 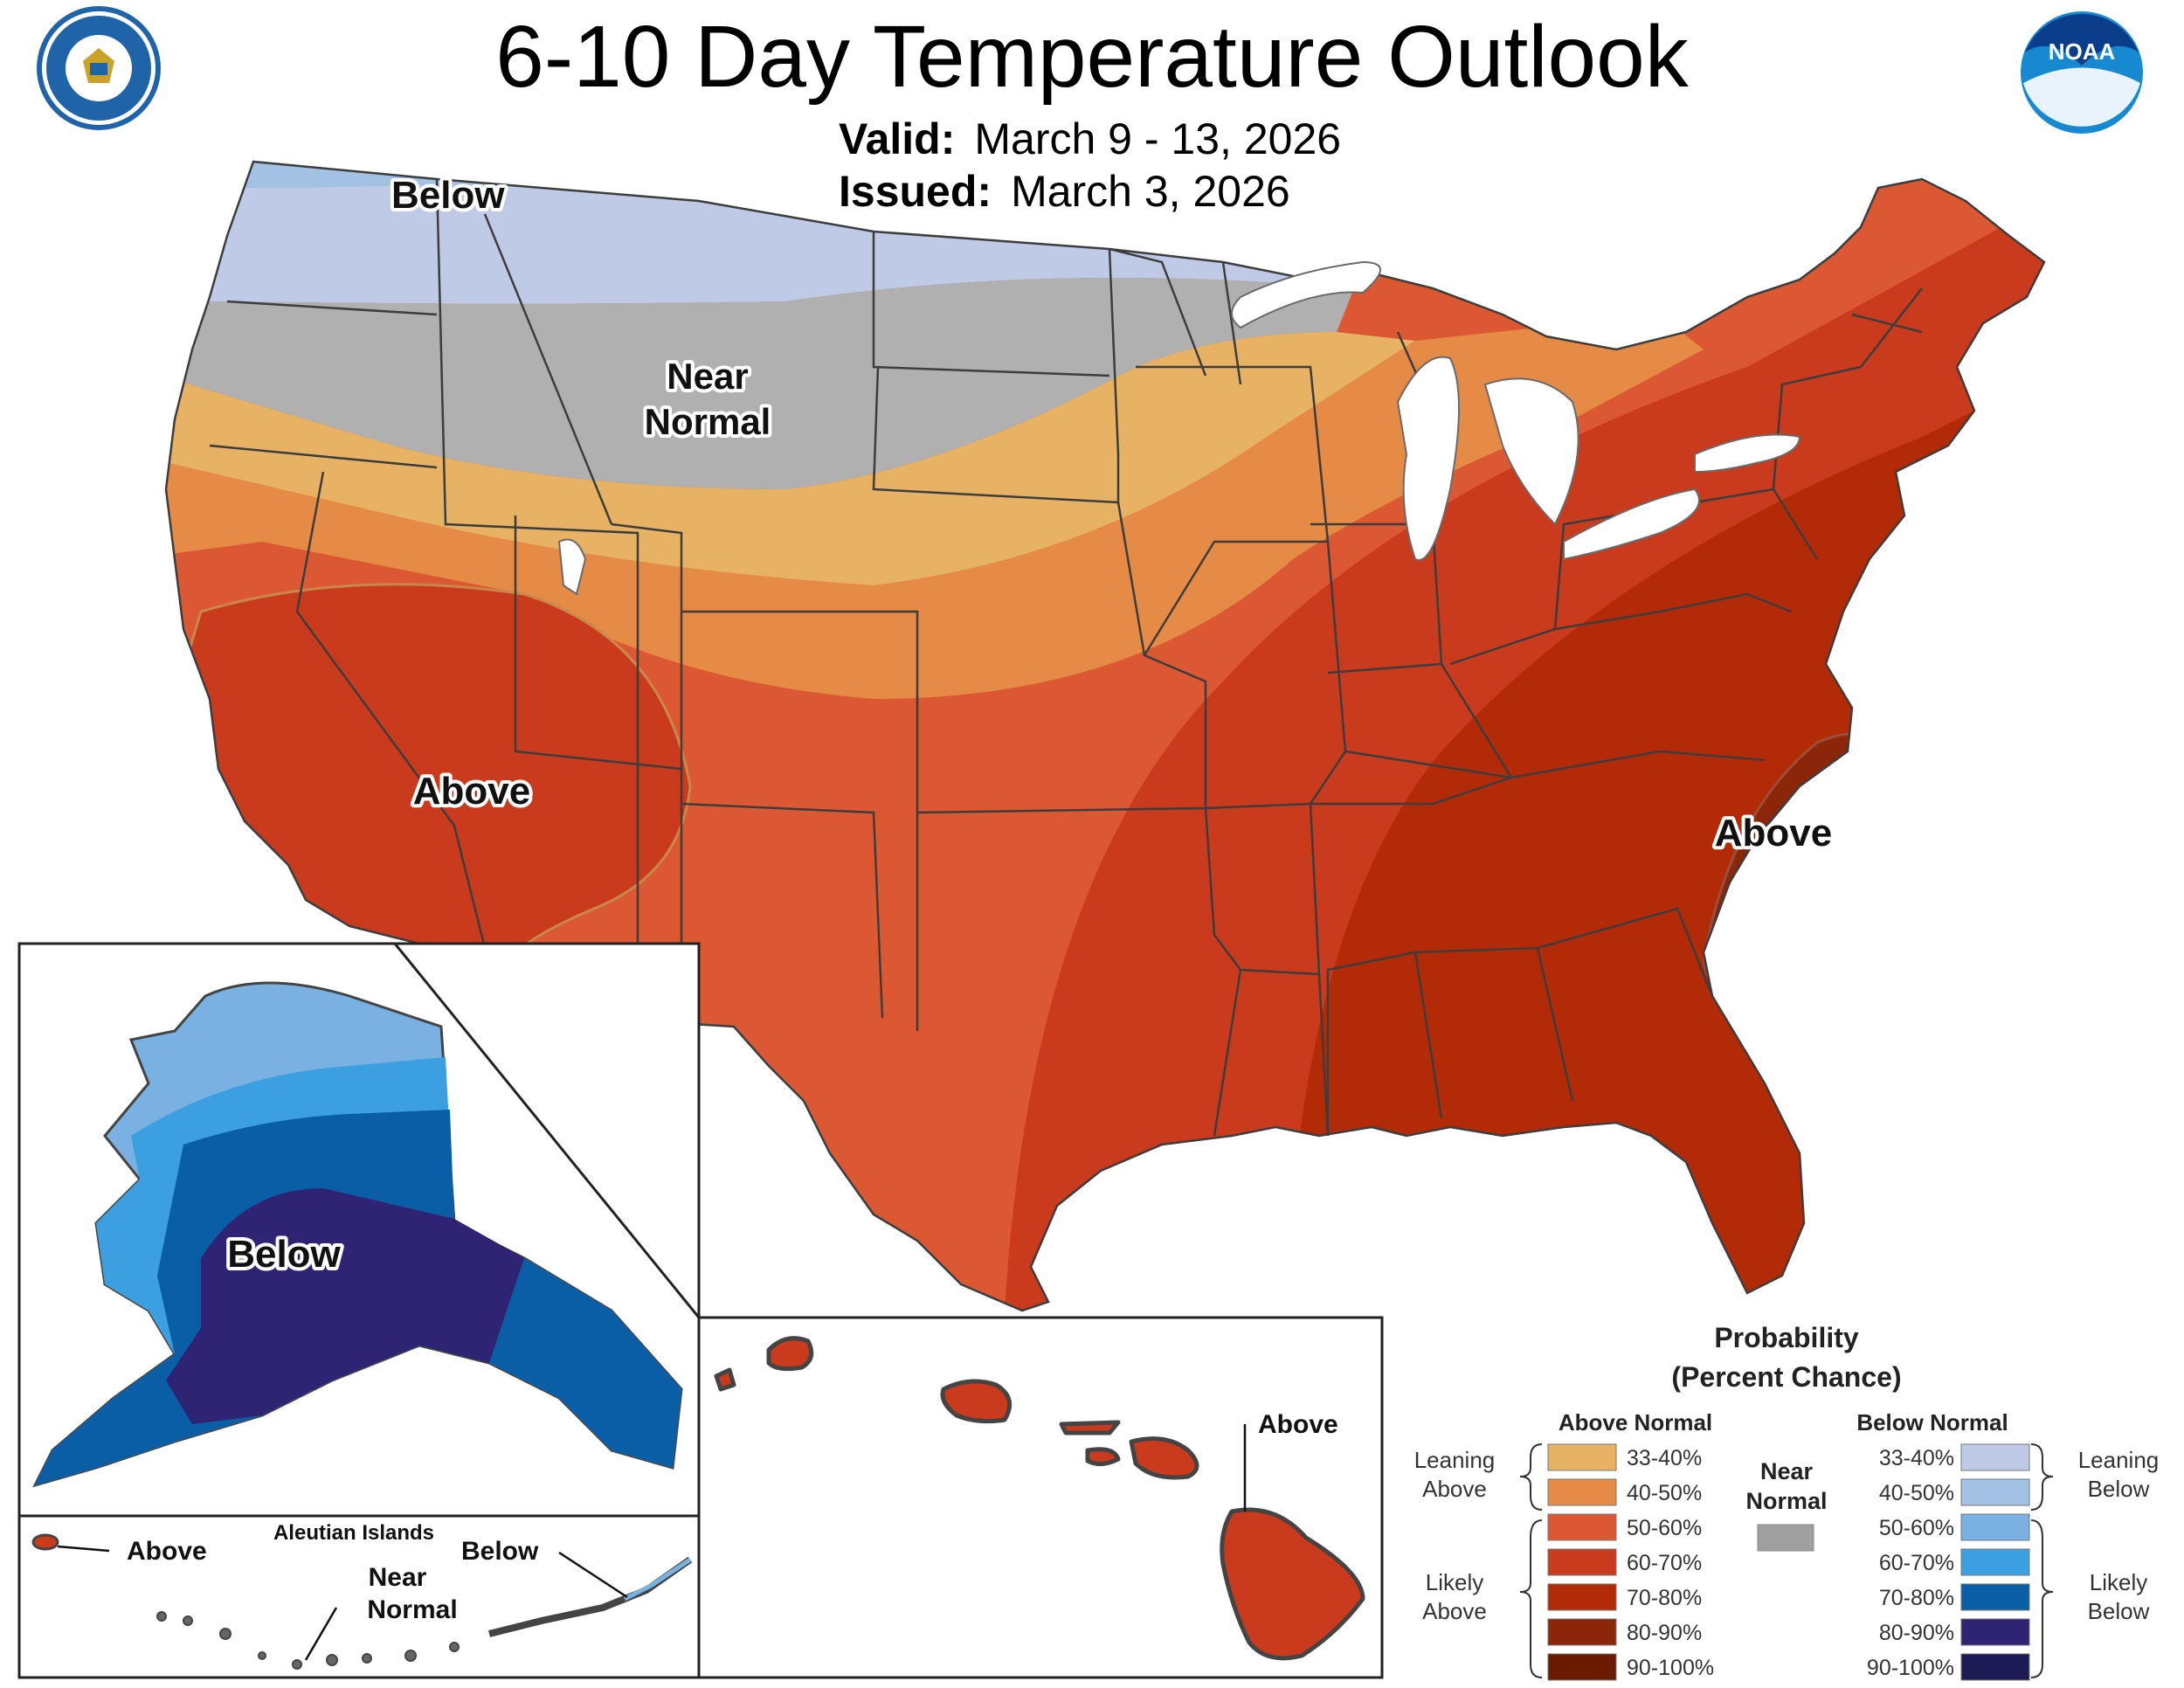 What do you see at coordinates (2119, 1489) in the screenshot?
I see `legend-leaning-below-2: Below` at bounding box center [2119, 1489].